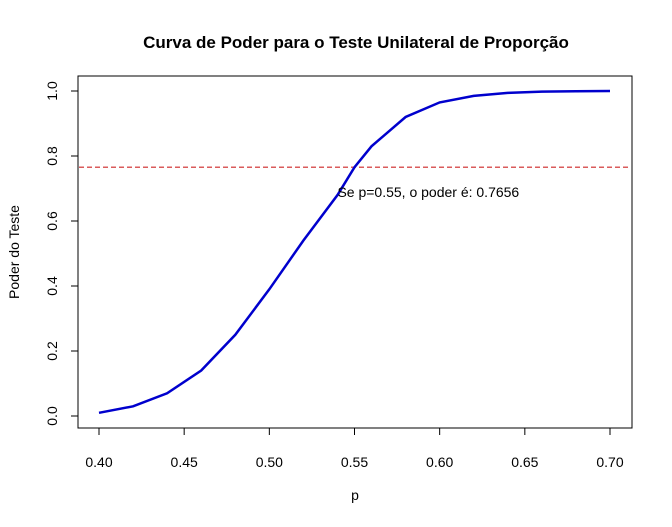 The width and height of the screenshot is (672, 527). I want to click on x-tick-label: 0.40, so click(98, 462).